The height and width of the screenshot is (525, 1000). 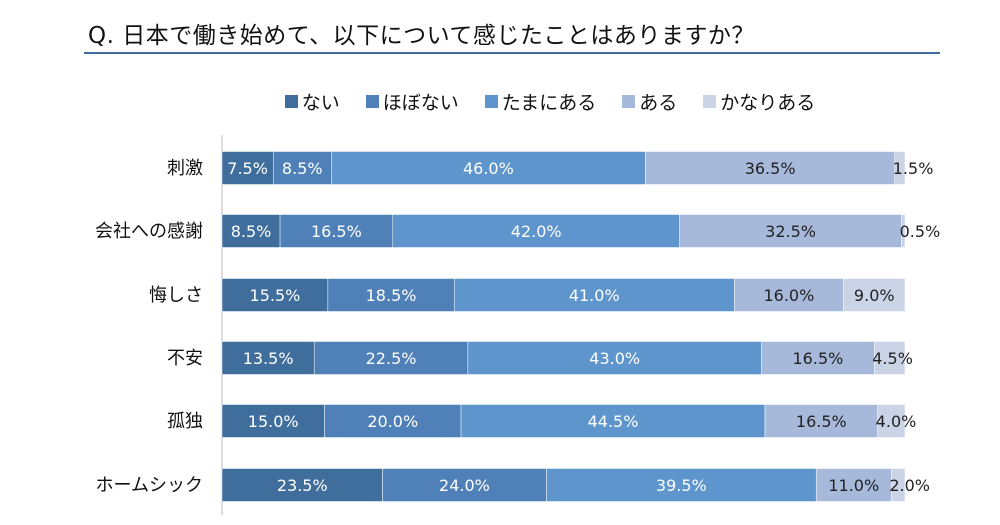 What do you see at coordinates (658, 103) in the screenshot?
I see `legend-label: ある` at bounding box center [658, 103].